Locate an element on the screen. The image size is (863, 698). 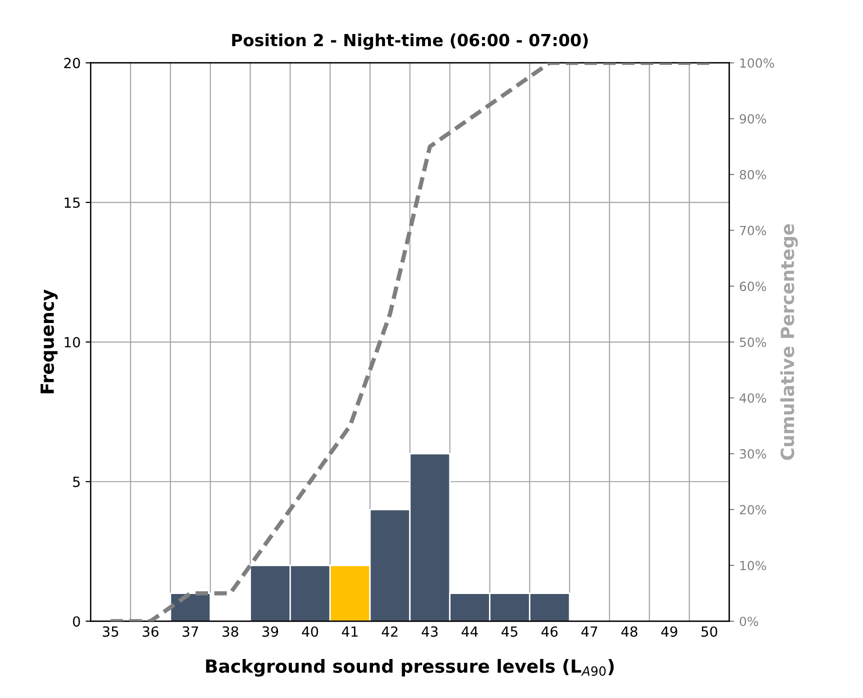
x-tick-label: 40 is located at coordinates (310, 631).